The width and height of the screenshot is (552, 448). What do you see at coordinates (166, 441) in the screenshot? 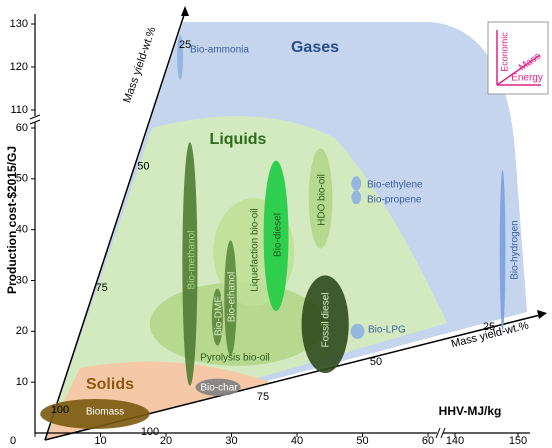
I see `x-tick-label: 20` at bounding box center [166, 441].